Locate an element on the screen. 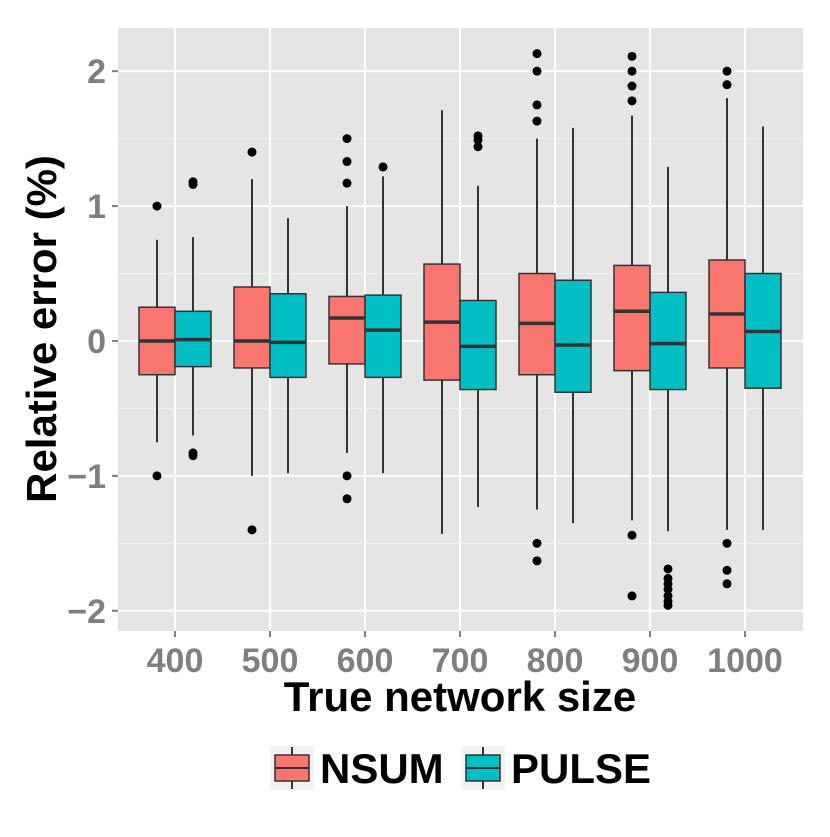 This screenshot has height=837, width=830. x-tick-label: 400 is located at coordinates (175, 661).